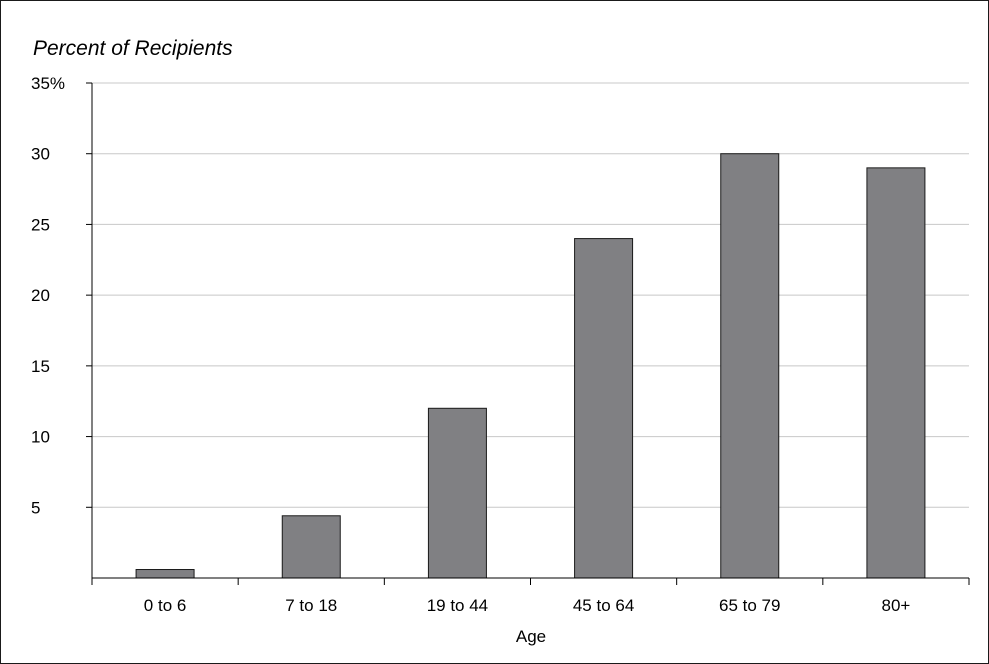 The image size is (989, 664). Describe the element at coordinates (40, 224) in the screenshot. I see `y-tick-label-25: 25` at that location.